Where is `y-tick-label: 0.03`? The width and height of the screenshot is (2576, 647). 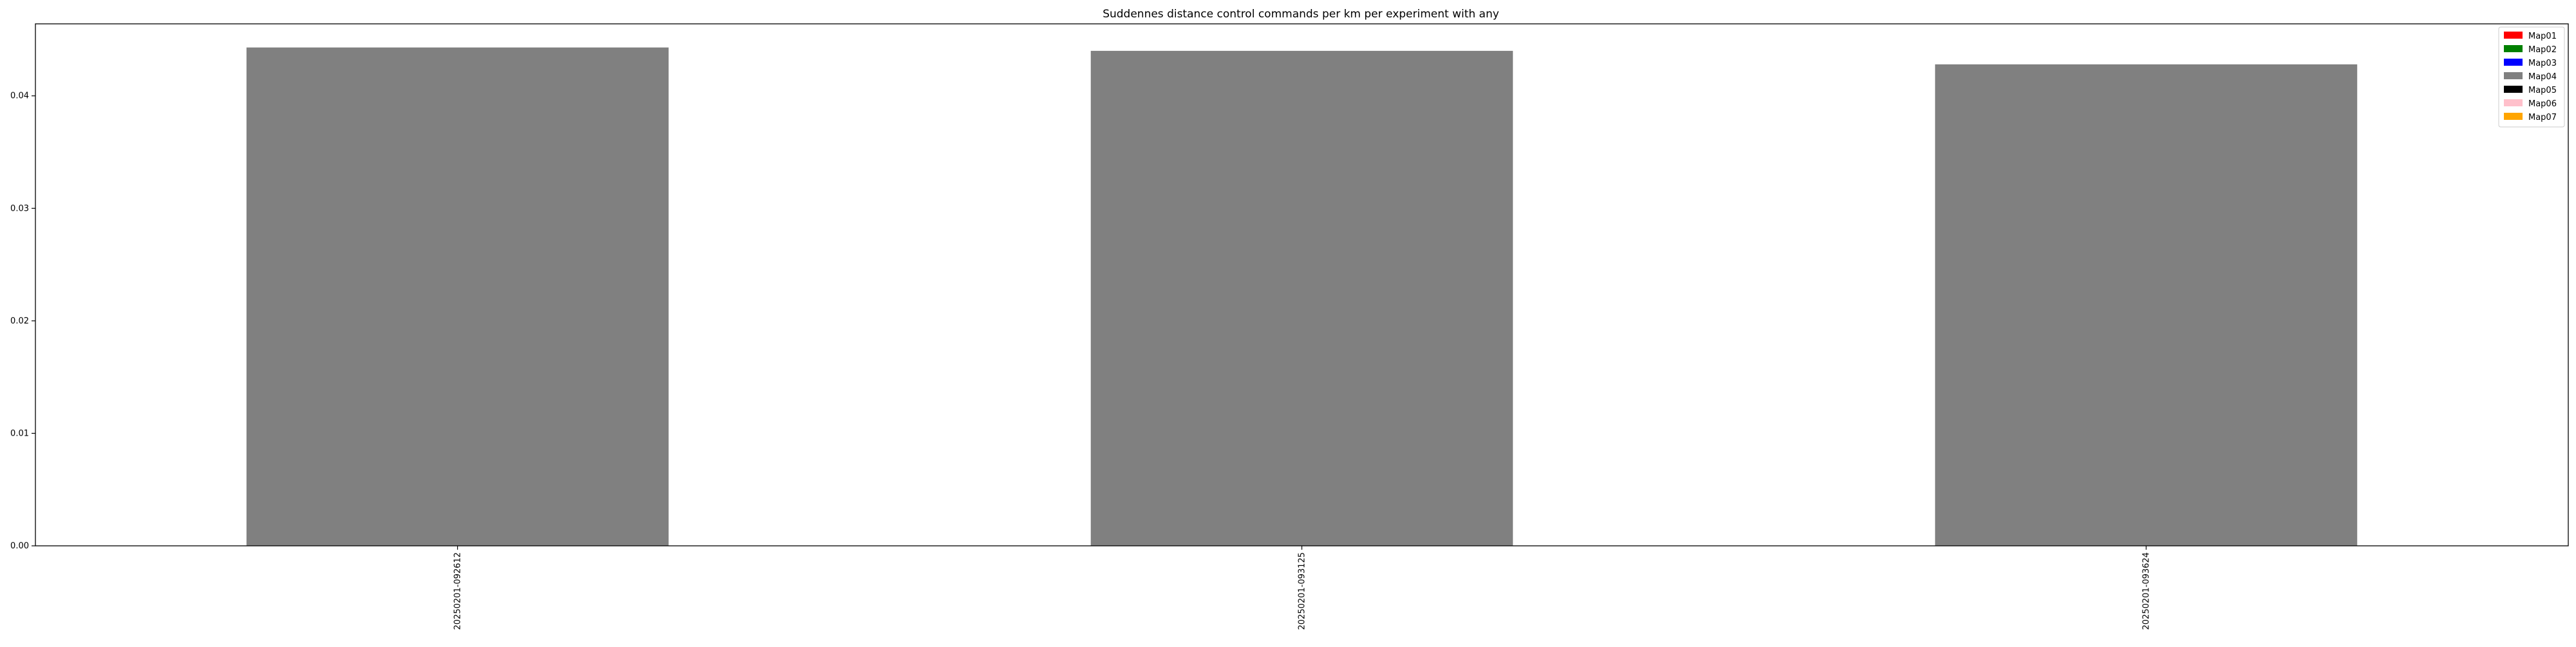
y-tick-label: 0.03 is located at coordinates (19, 208).